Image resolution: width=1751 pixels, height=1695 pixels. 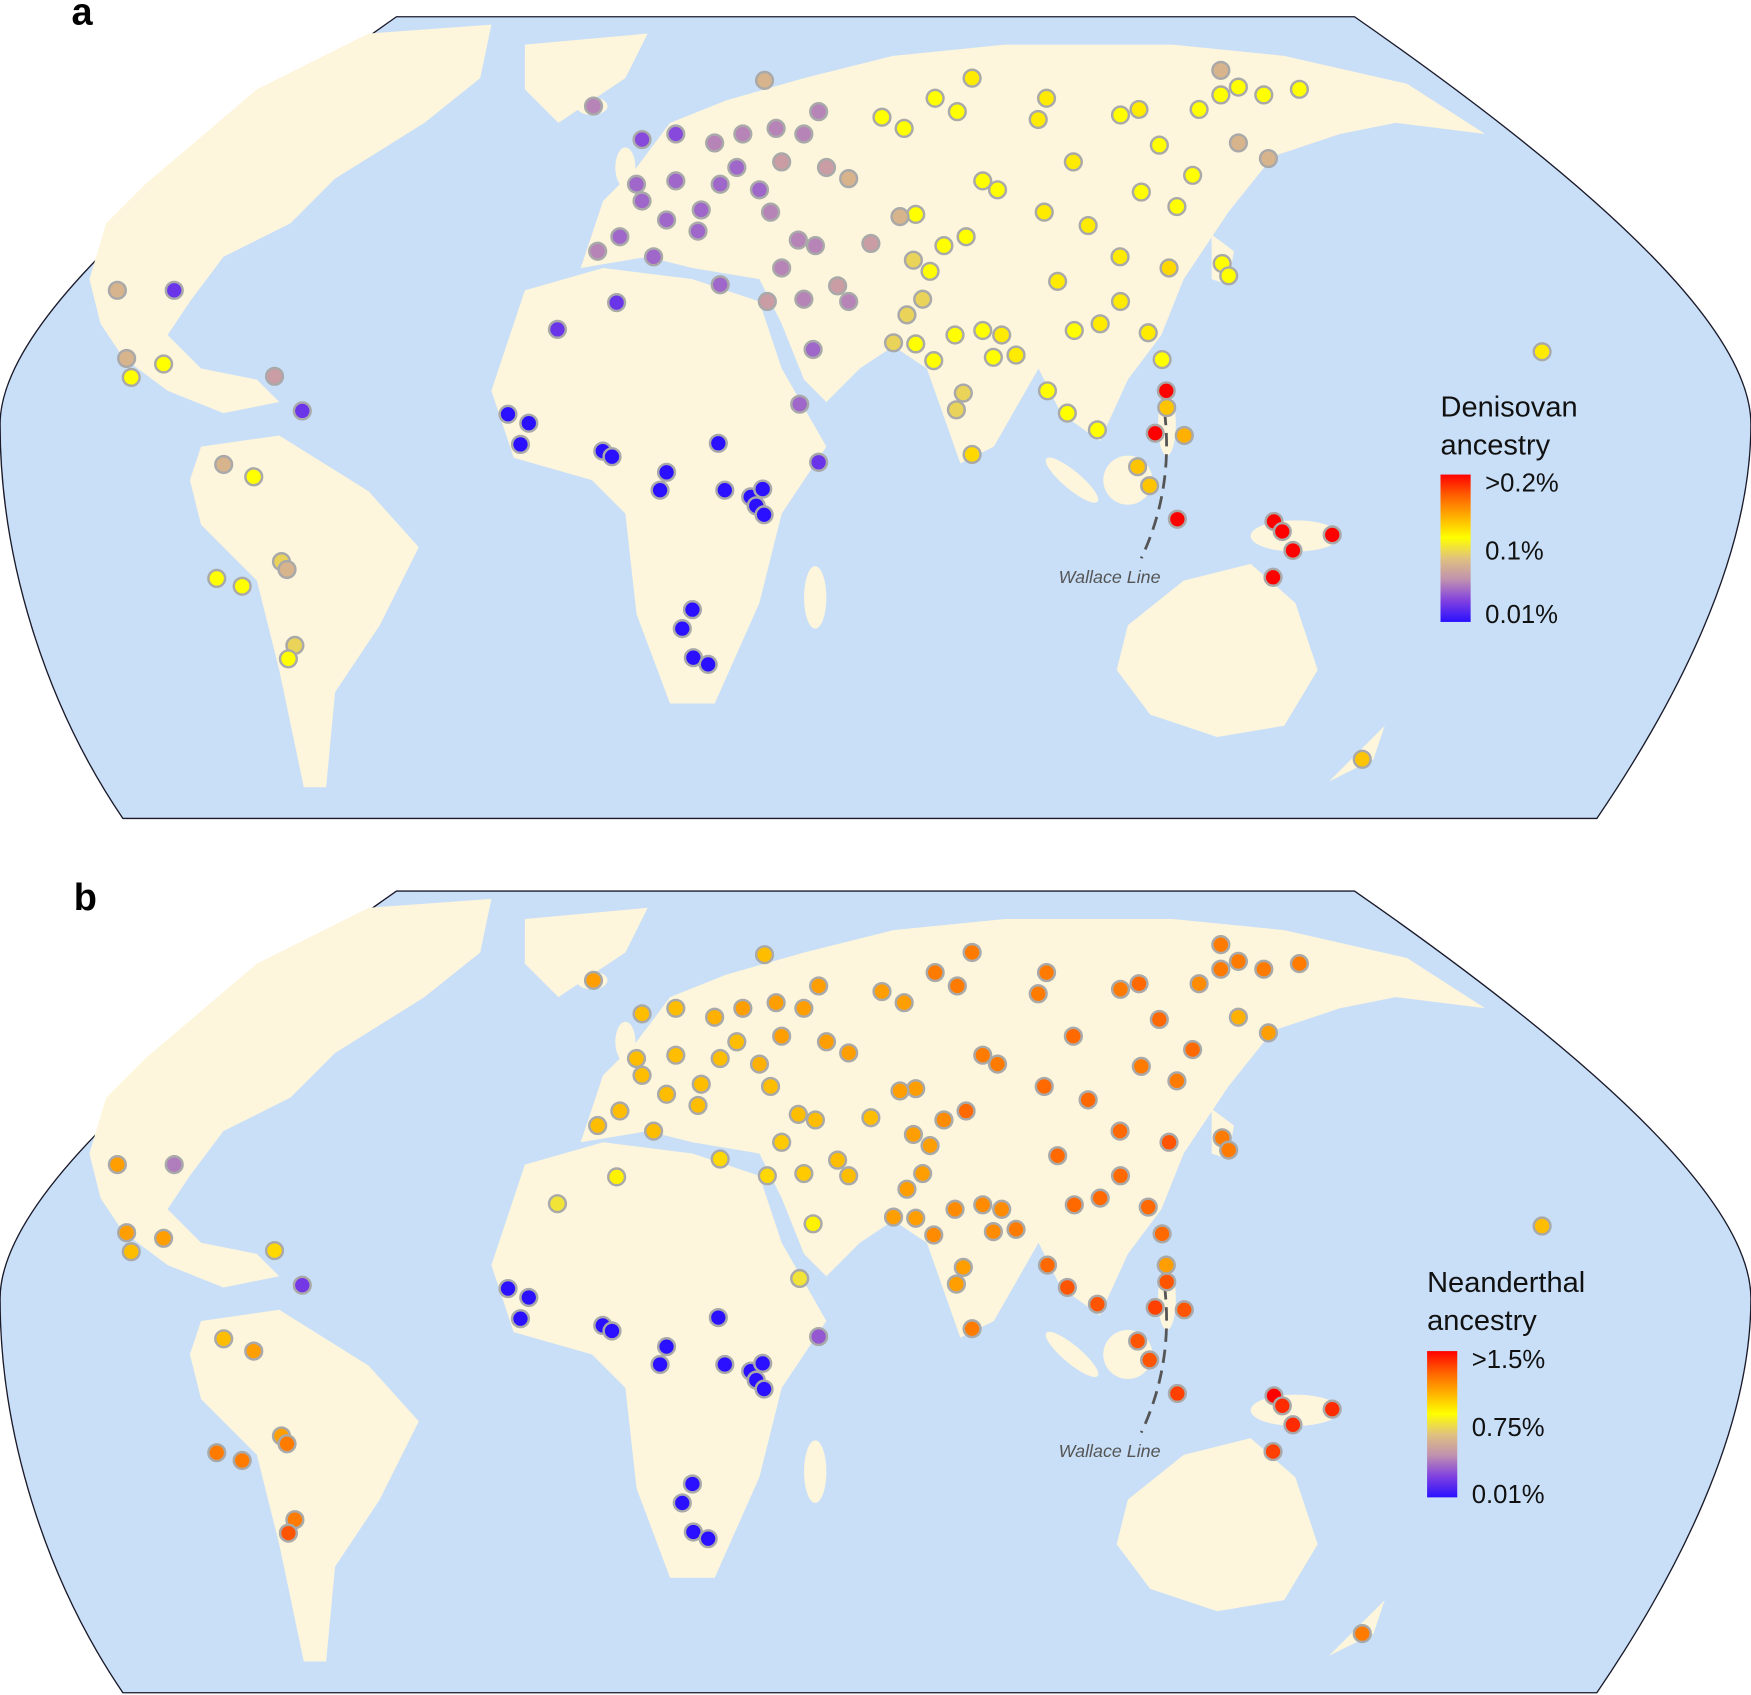 I want to click on legend-title-line2: ancestry, so click(x=1495, y=445).